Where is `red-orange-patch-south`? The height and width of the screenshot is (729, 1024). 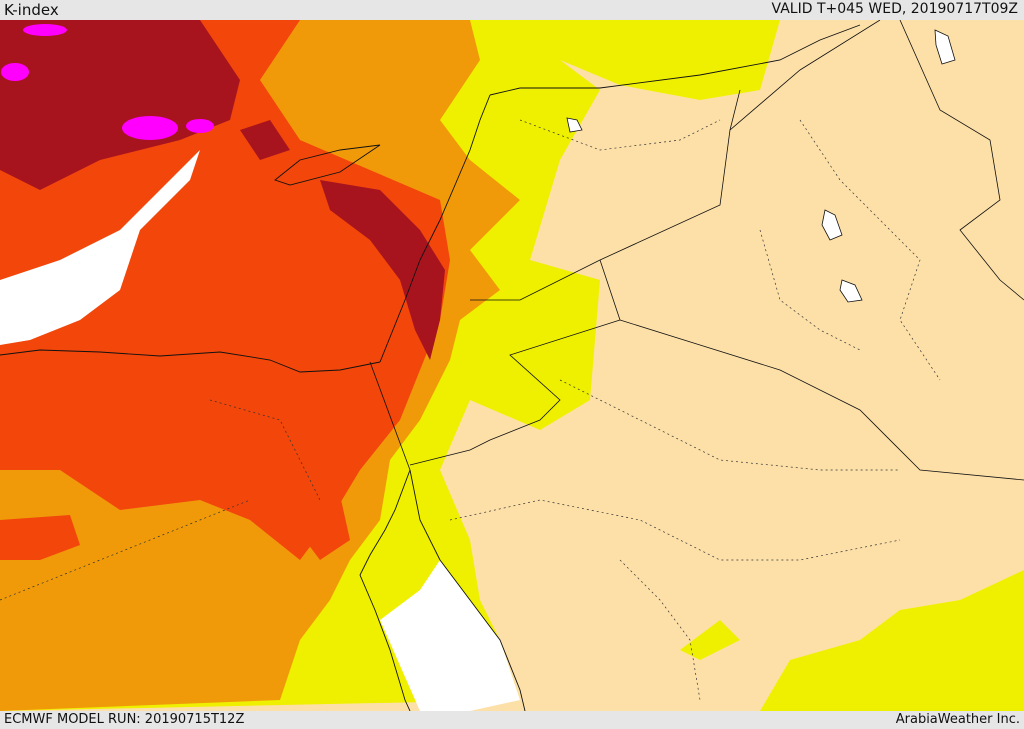
red-orange-patch-south is located at coordinates (40, 537).